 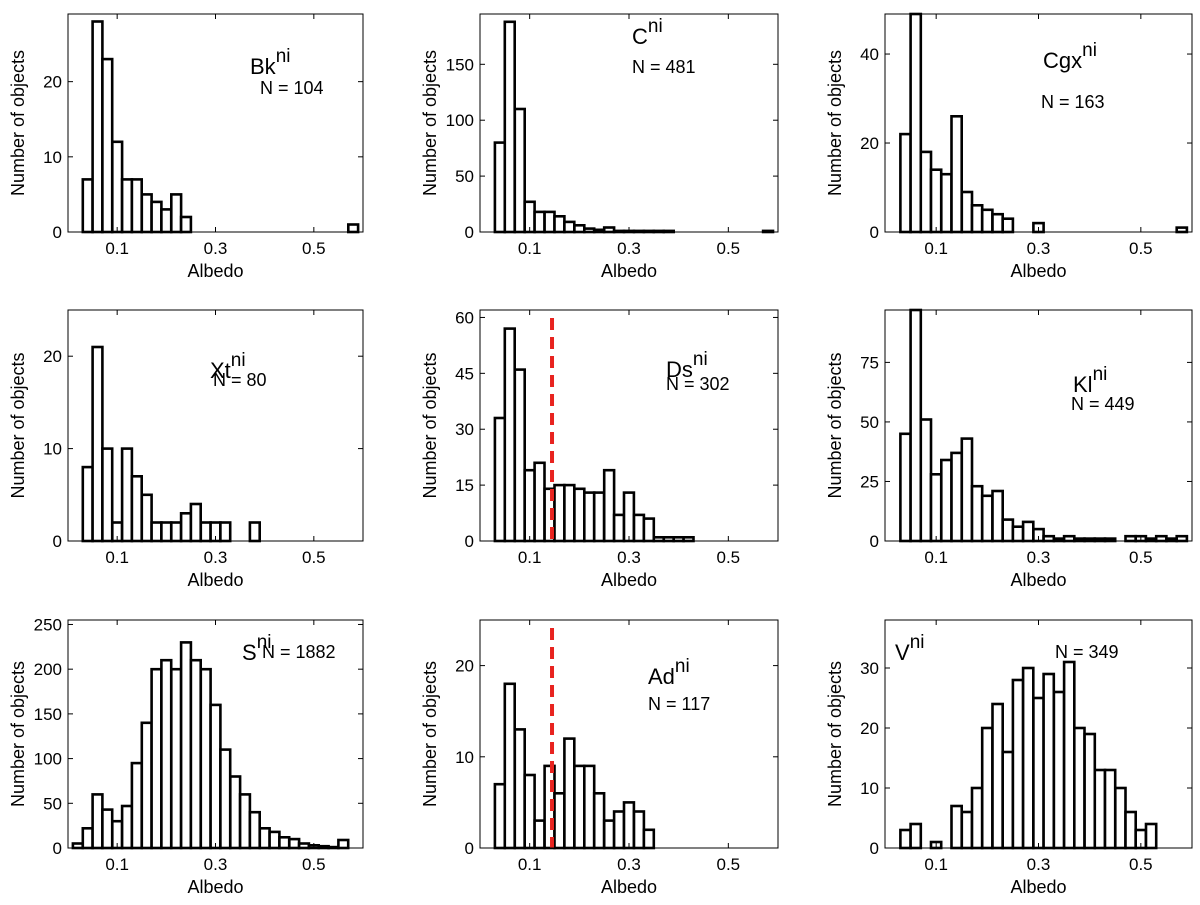 What do you see at coordinates (1083, 384) in the screenshot?
I see `class-name: Kl` at bounding box center [1083, 384].